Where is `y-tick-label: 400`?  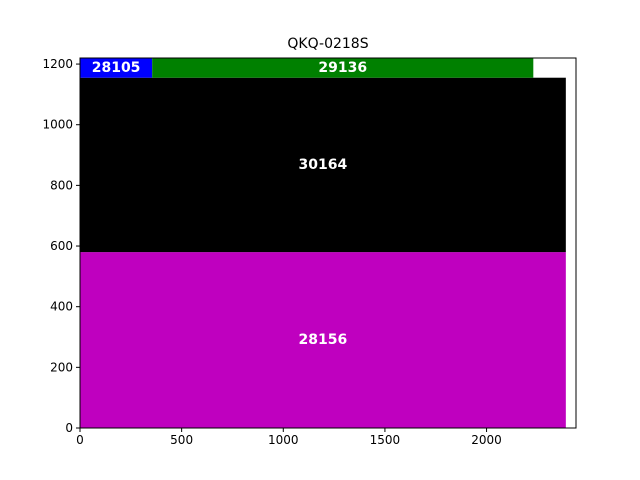 y-tick-label: 400 is located at coordinates (61, 307).